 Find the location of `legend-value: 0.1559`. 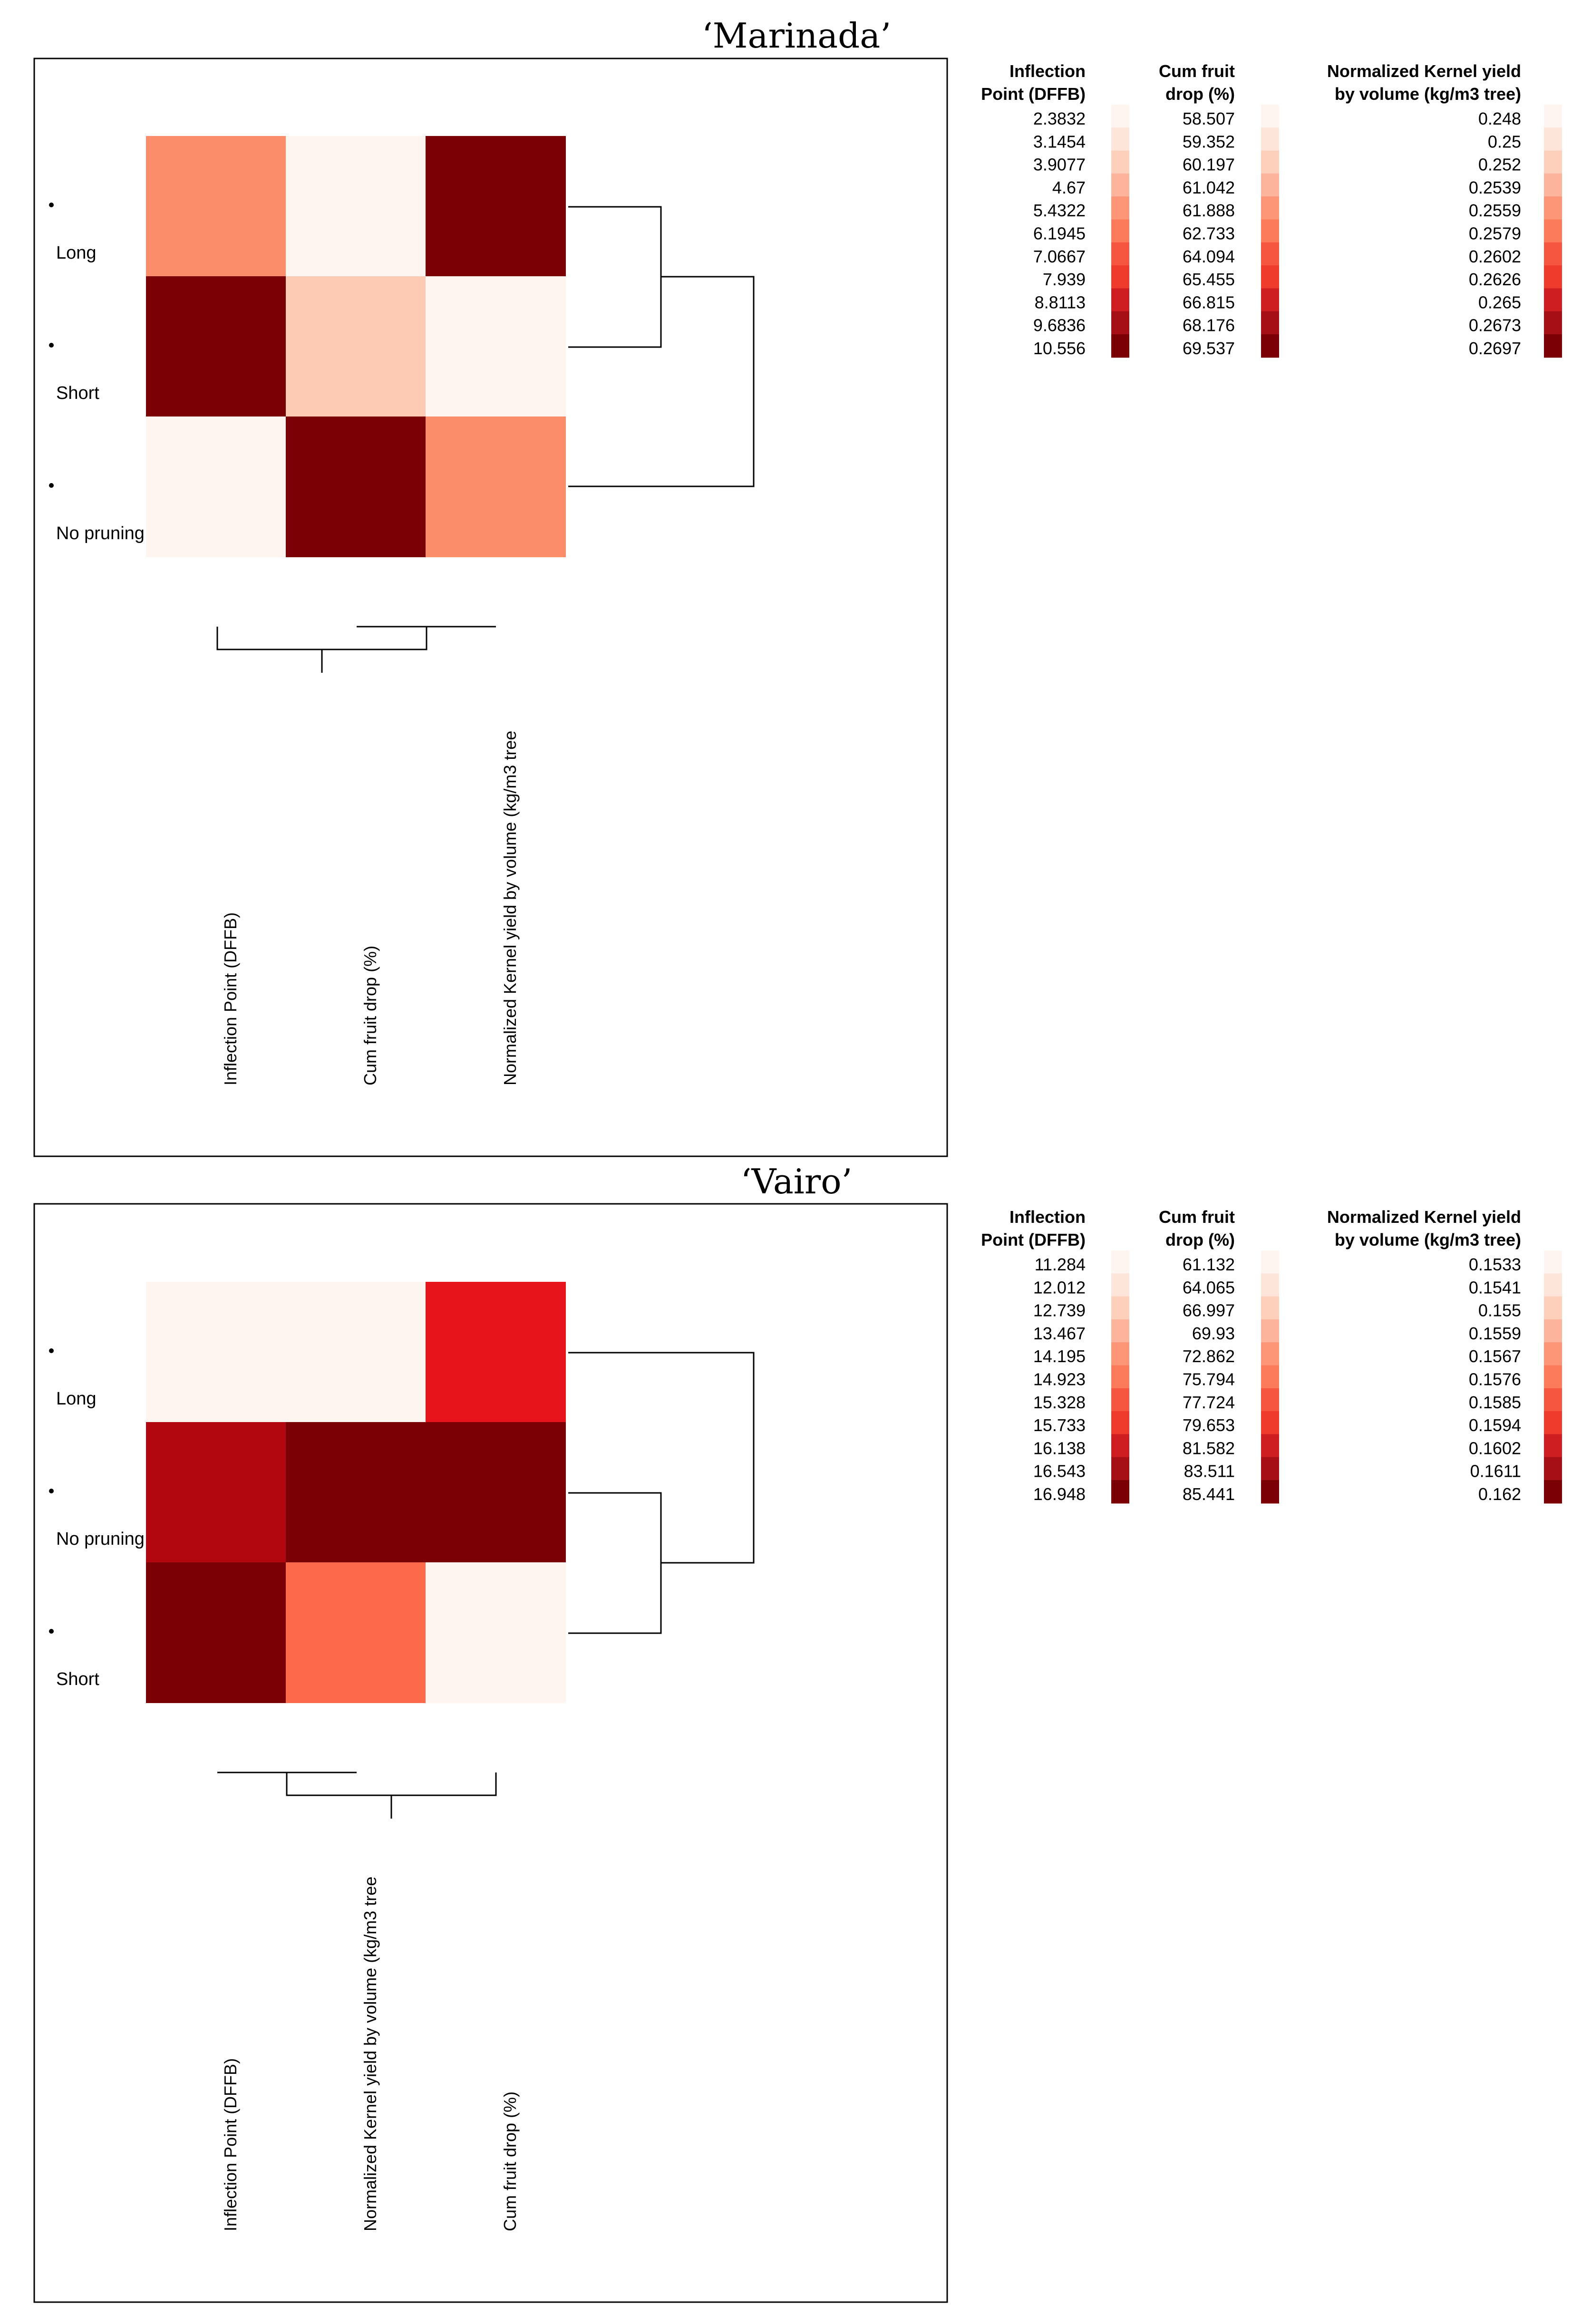

legend-value: 0.1559 is located at coordinates (1495, 1333).